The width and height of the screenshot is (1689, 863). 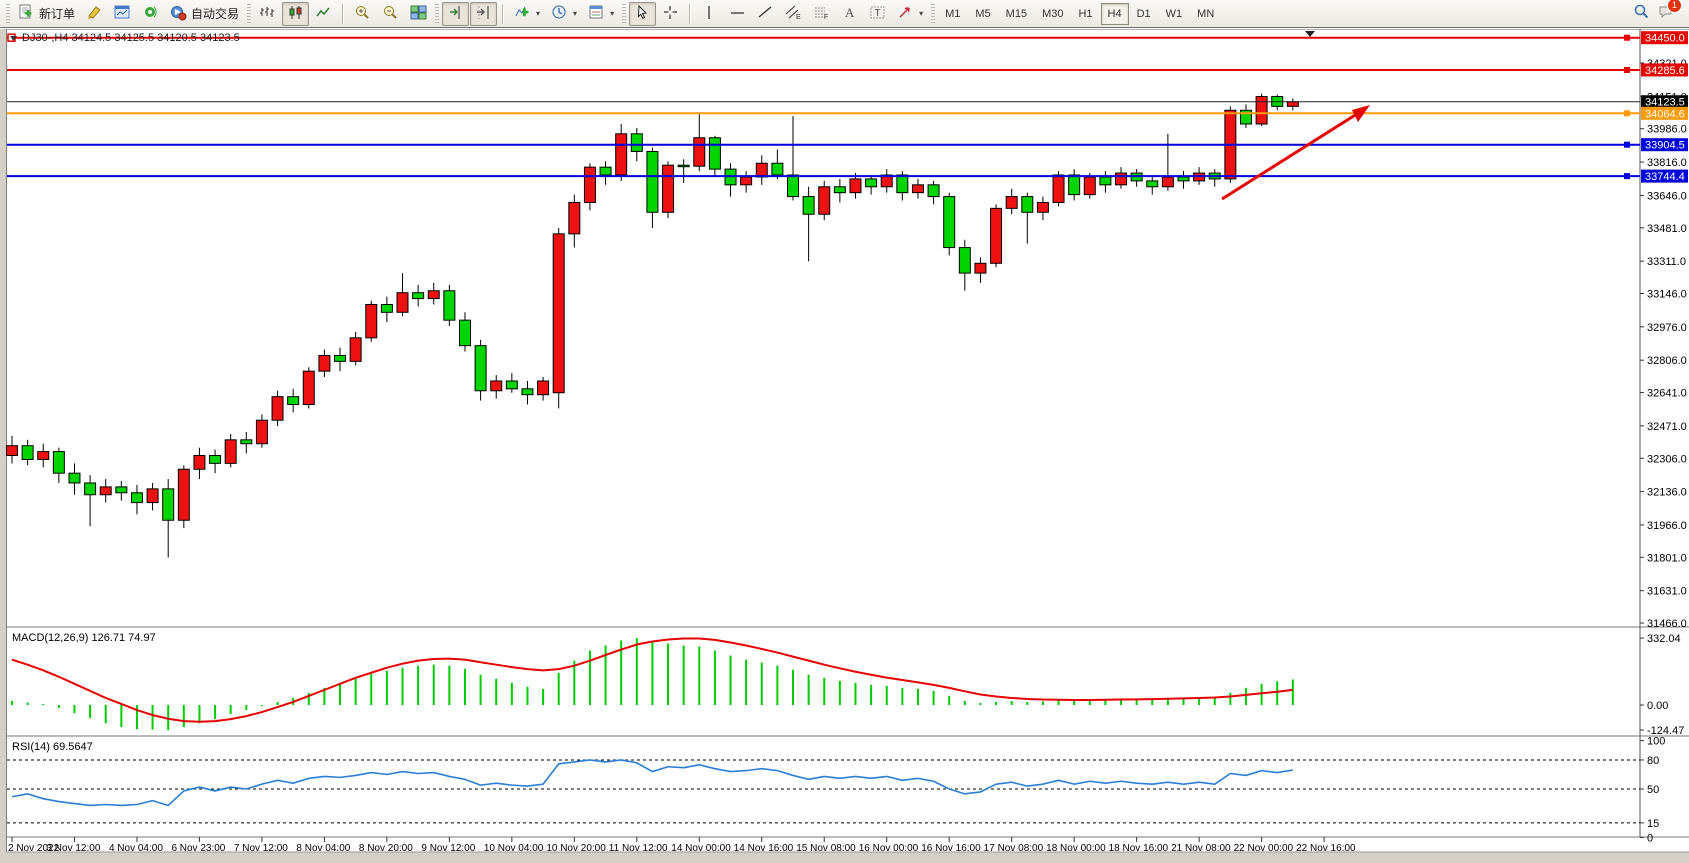 What do you see at coordinates (670, 14) in the screenshot?
I see `crosshair-button` at bounding box center [670, 14].